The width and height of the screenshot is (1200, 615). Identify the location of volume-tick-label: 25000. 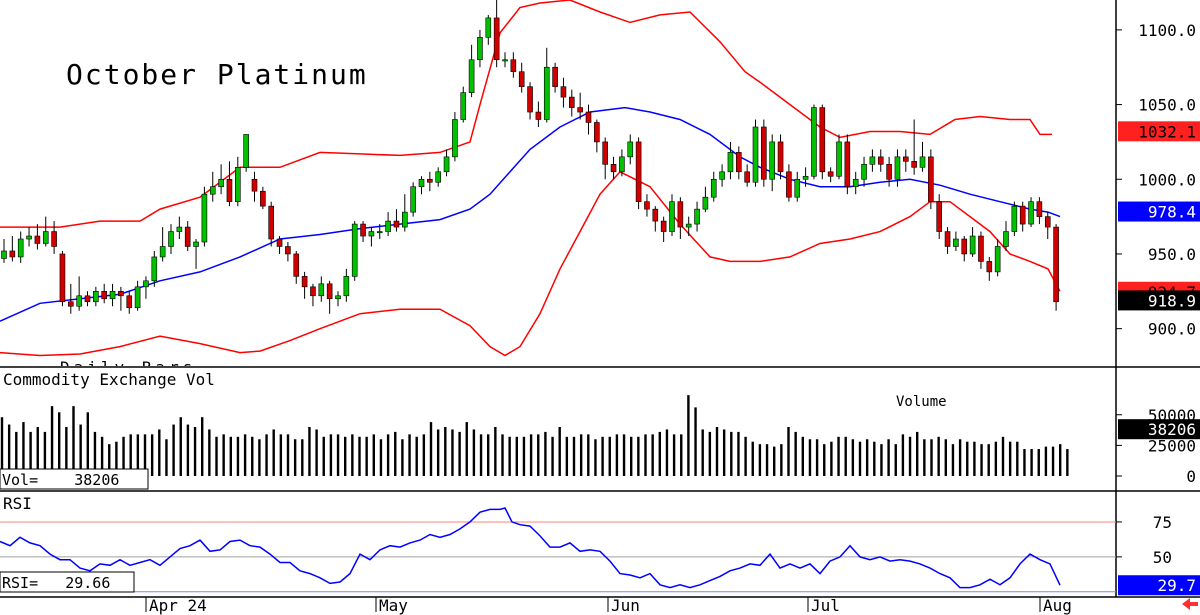
(1172, 445).